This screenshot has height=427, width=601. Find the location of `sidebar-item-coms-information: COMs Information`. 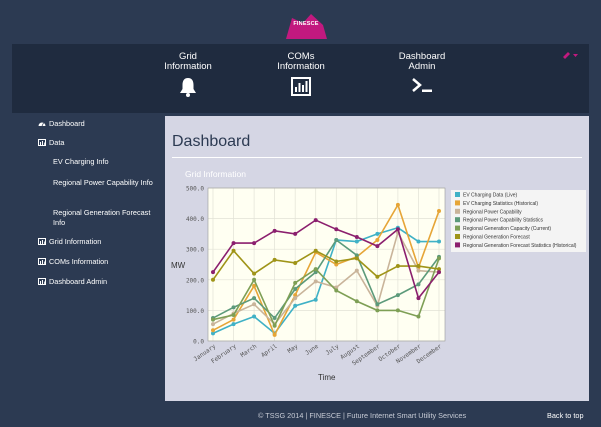

sidebar-item-coms-information: COMs Information is located at coordinates (73, 262).